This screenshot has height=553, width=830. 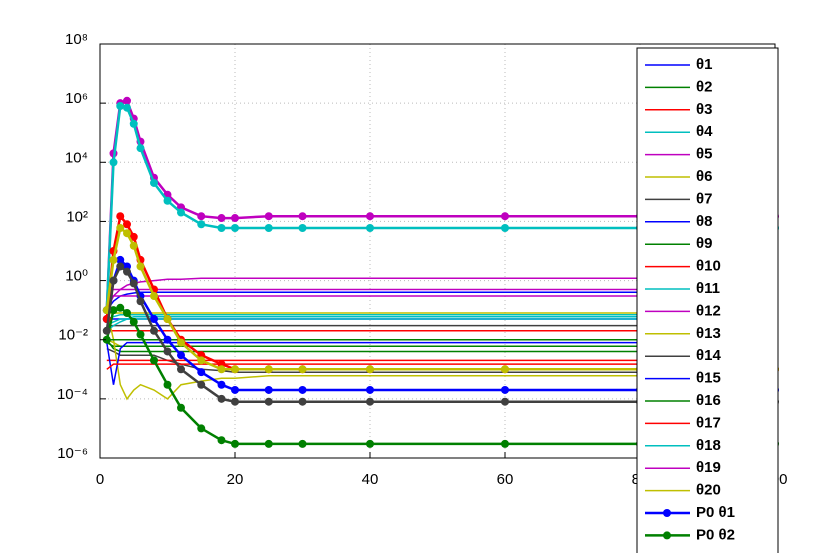 I want to click on legend-label: θ4, so click(x=704, y=131).